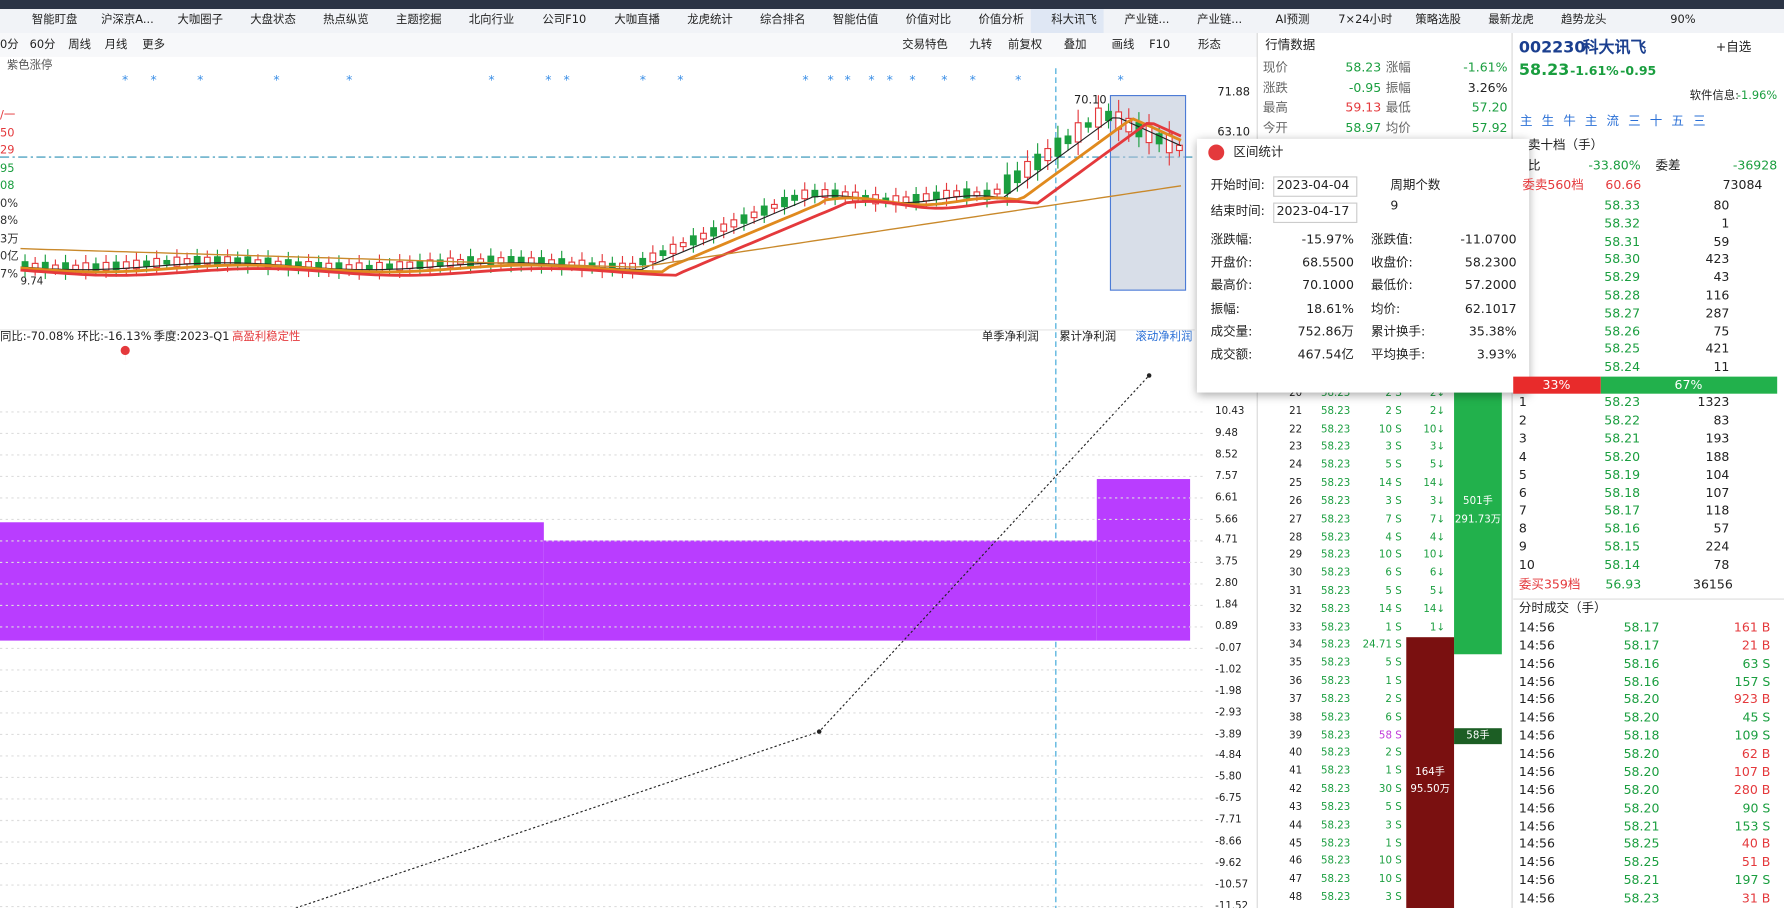 The width and height of the screenshot is (1784, 908). I want to click on tab: 最新龙虎, so click(1511, 20).